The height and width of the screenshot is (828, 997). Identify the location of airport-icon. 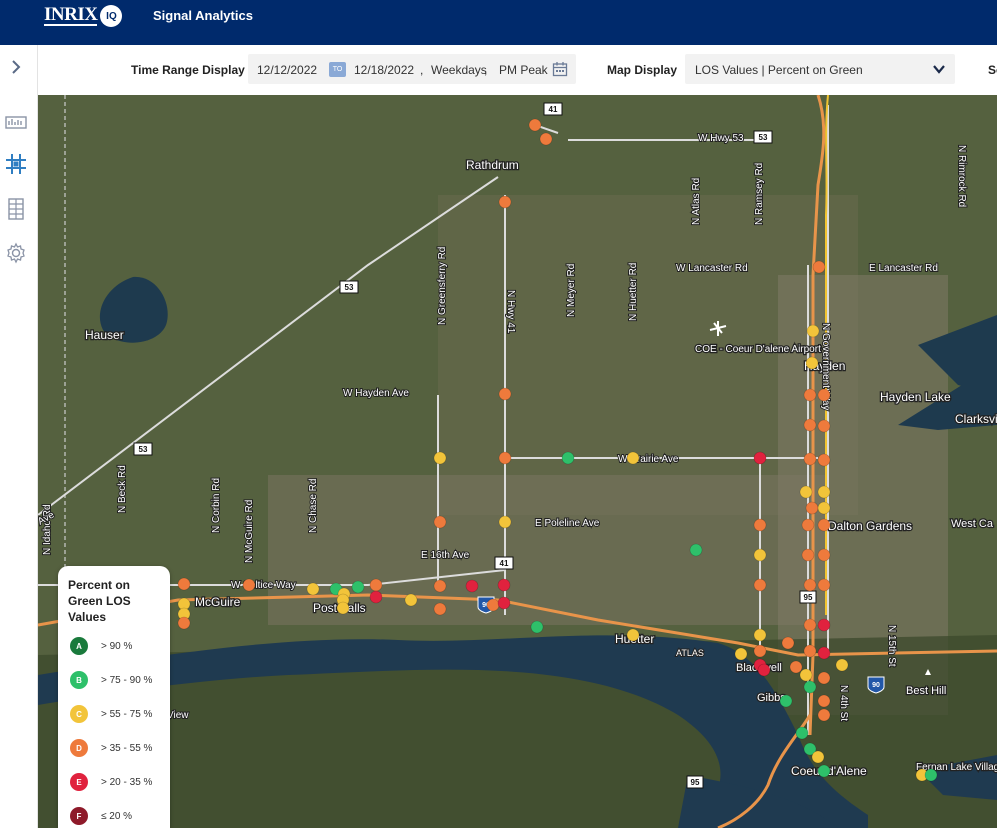
(718, 328).